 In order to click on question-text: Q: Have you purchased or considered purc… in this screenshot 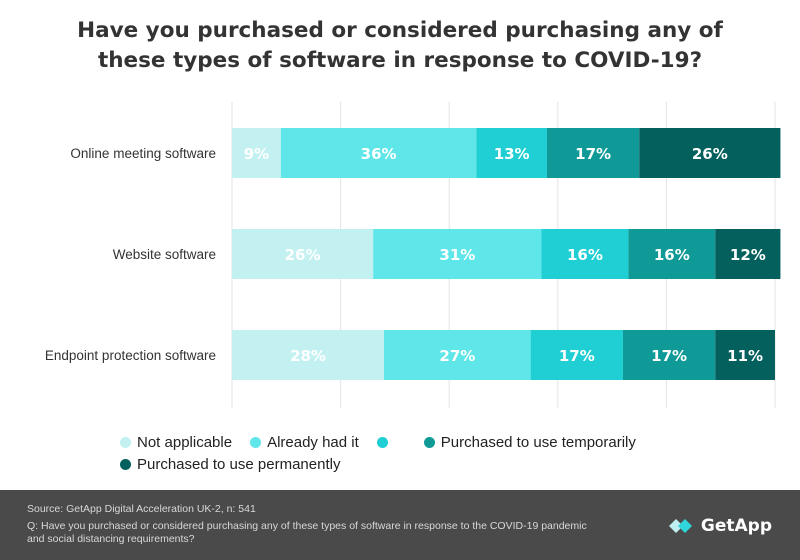, I will do `click(307, 532)`.